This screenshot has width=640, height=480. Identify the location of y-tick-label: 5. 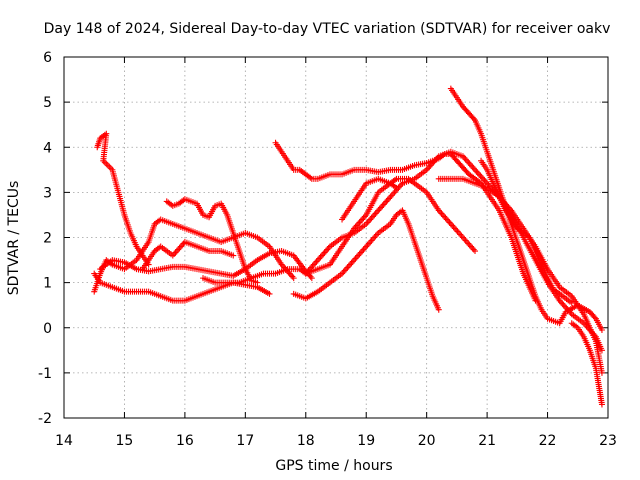
(47, 103).